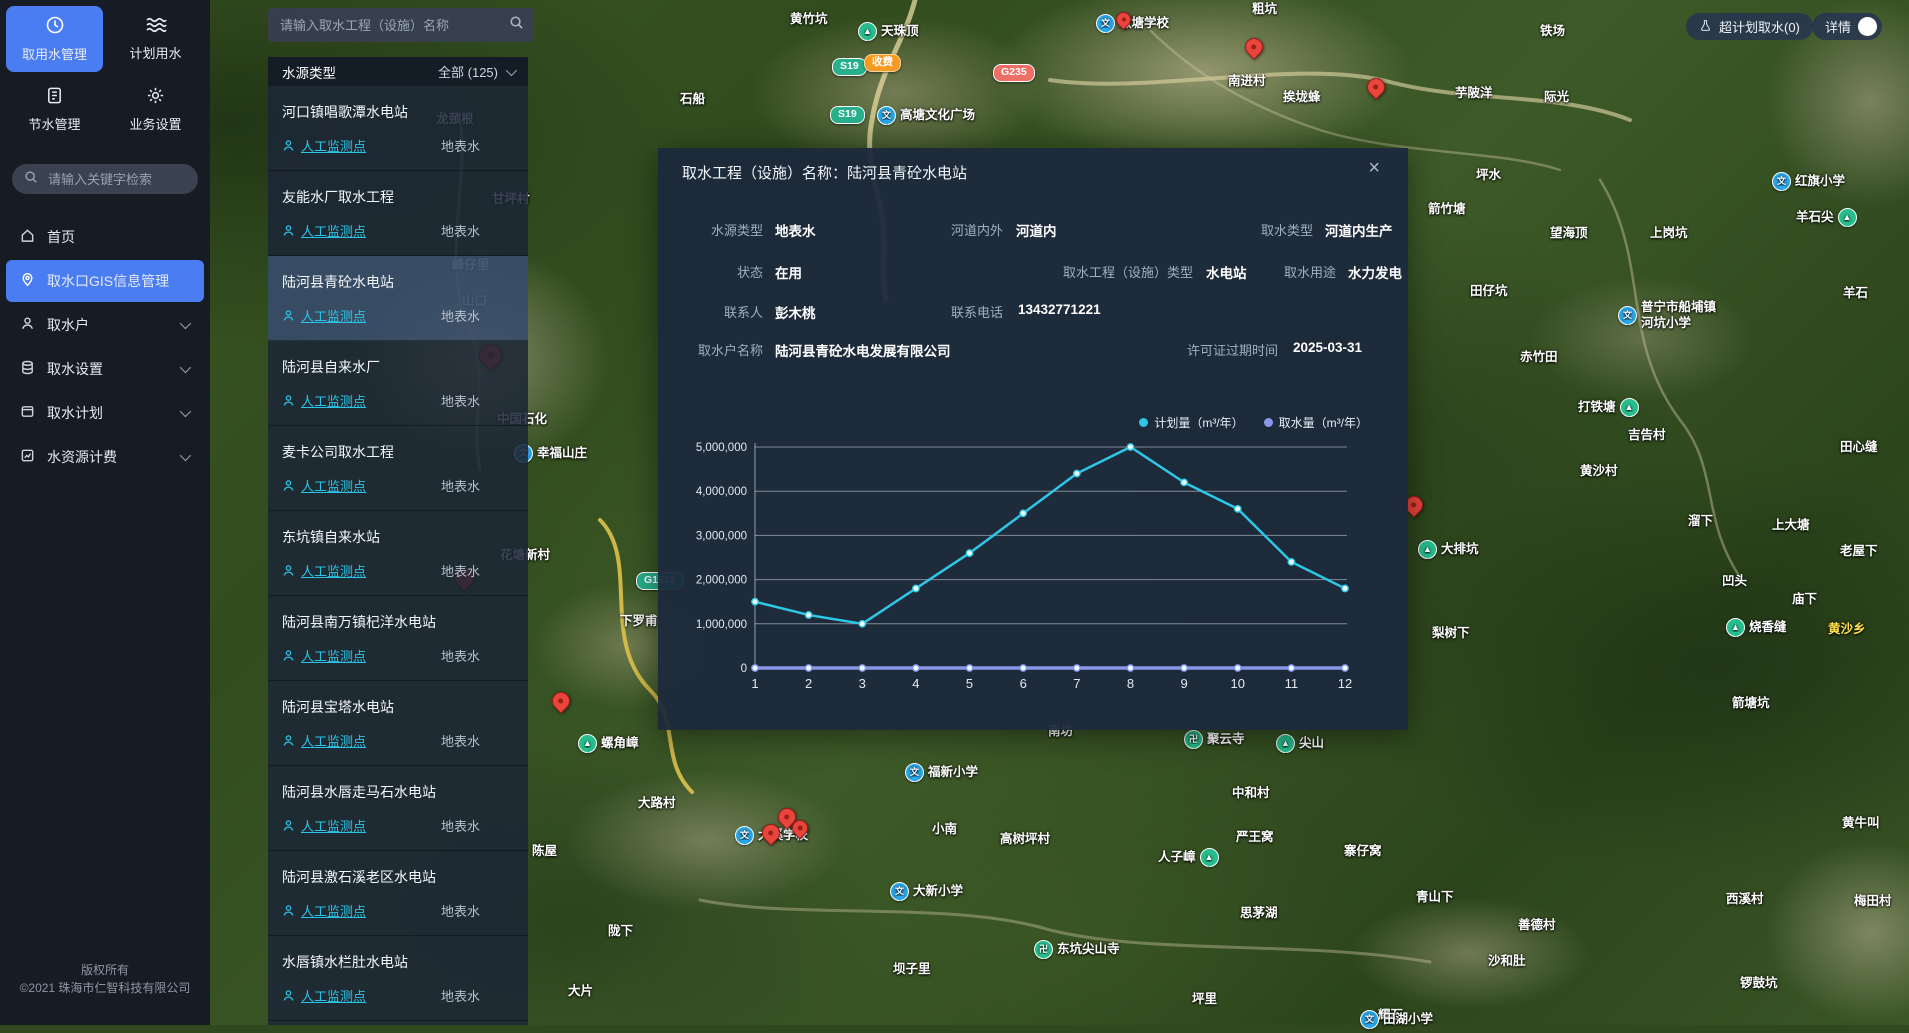 This screenshot has height=1033, width=1909. Describe the element at coordinates (1791, 525) in the screenshot. I see `map-place-label: 上大塘` at that location.